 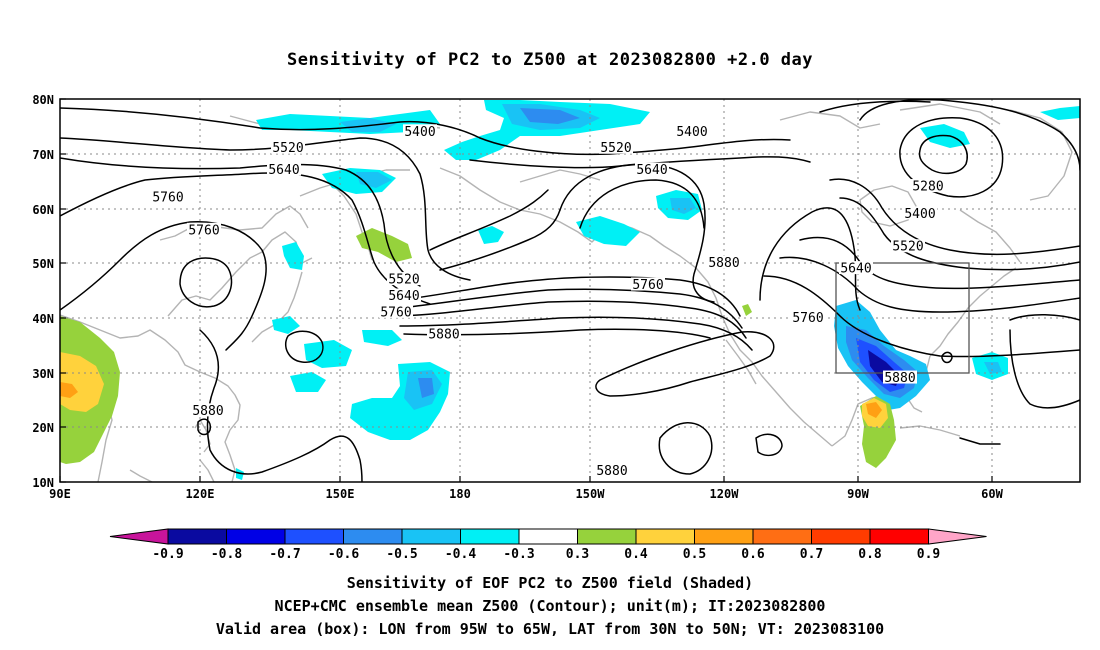 What do you see at coordinates (43, 100) in the screenshot?
I see `y-tick-label: 80N` at bounding box center [43, 100].